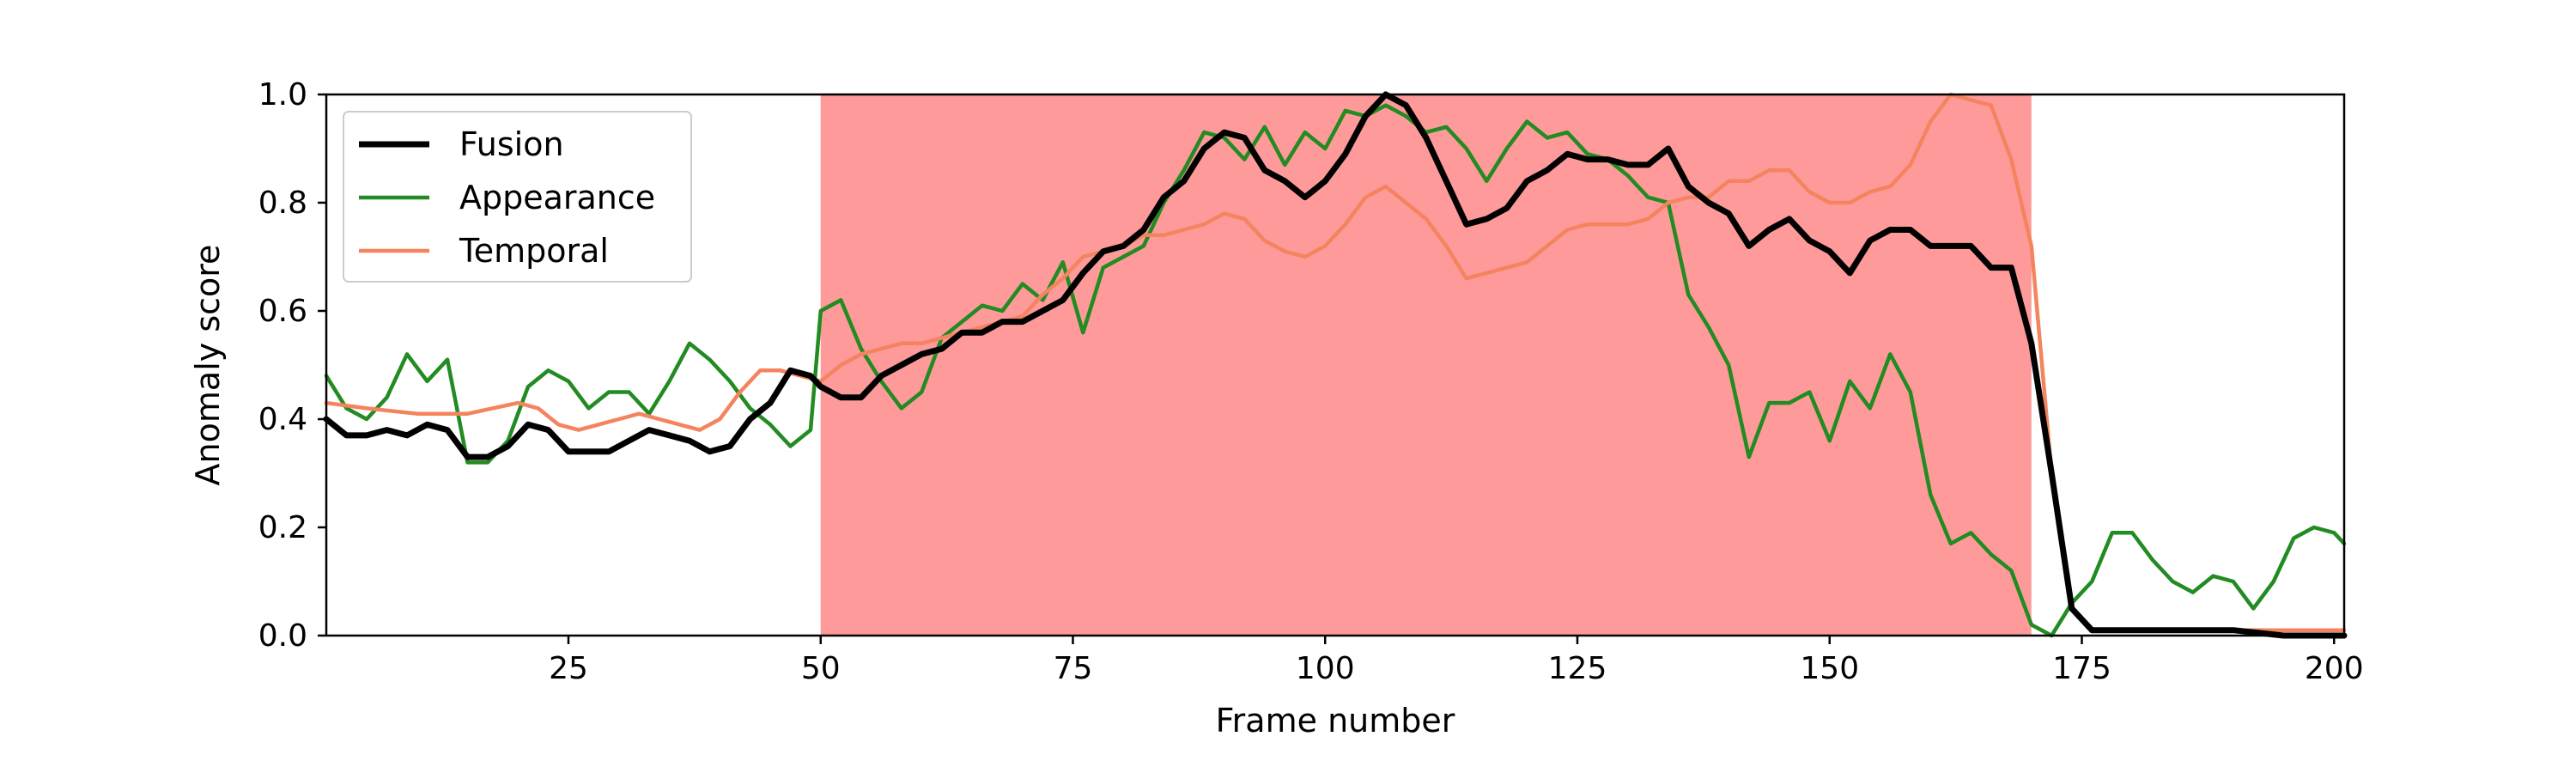 This screenshot has width=2576, height=773. Describe the element at coordinates (282, 311) in the screenshot. I see `y-tick-label: 0.6` at that location.